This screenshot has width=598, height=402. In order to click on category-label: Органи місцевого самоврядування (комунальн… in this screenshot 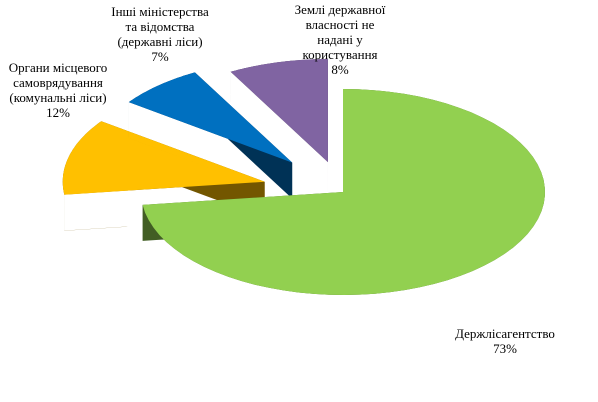, I will do `click(58, 82)`.